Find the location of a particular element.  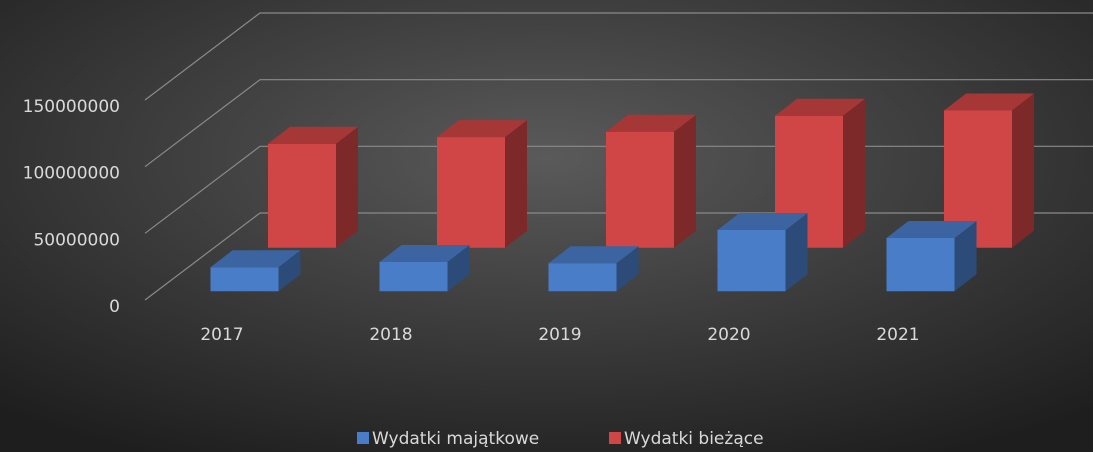

x-tick-label: 2017 is located at coordinates (221, 335).